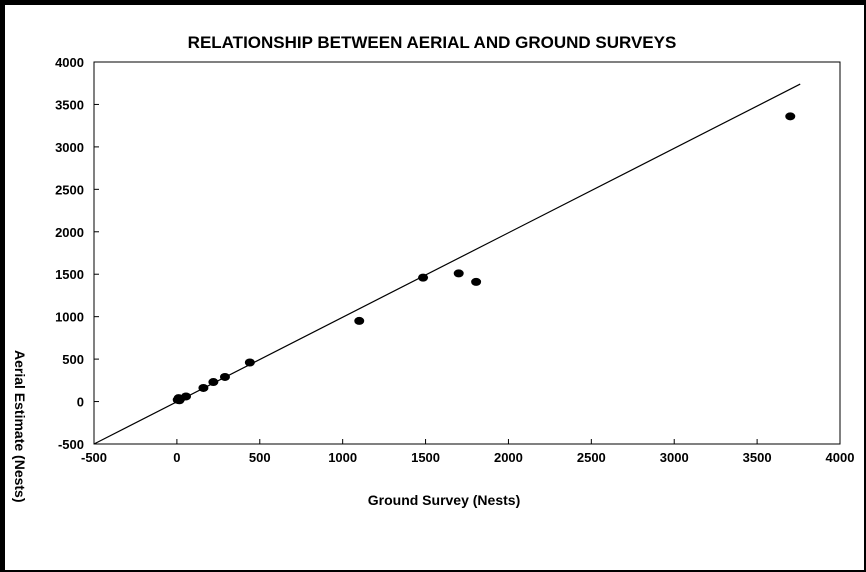 This screenshot has width=866, height=572. What do you see at coordinates (69, 317) in the screenshot?
I see `y-tick-label: 1000` at bounding box center [69, 317].